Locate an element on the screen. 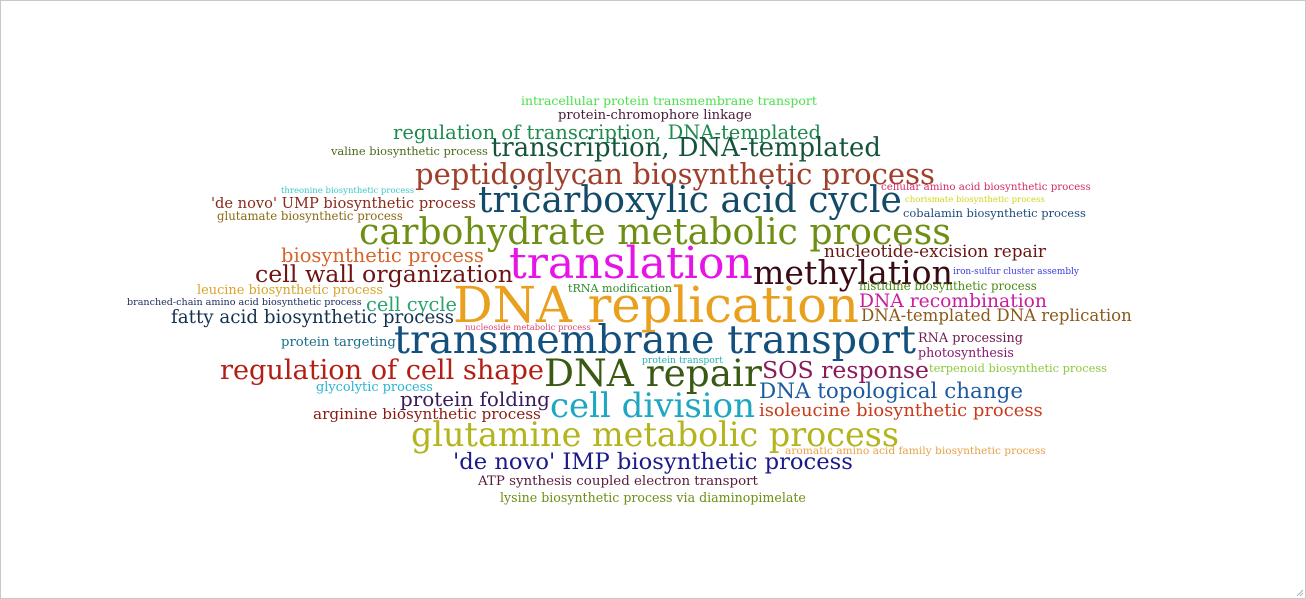 The width and height of the screenshot is (1306, 599). word-cloud-term: transcription, DNA-templated is located at coordinates (686, 148).